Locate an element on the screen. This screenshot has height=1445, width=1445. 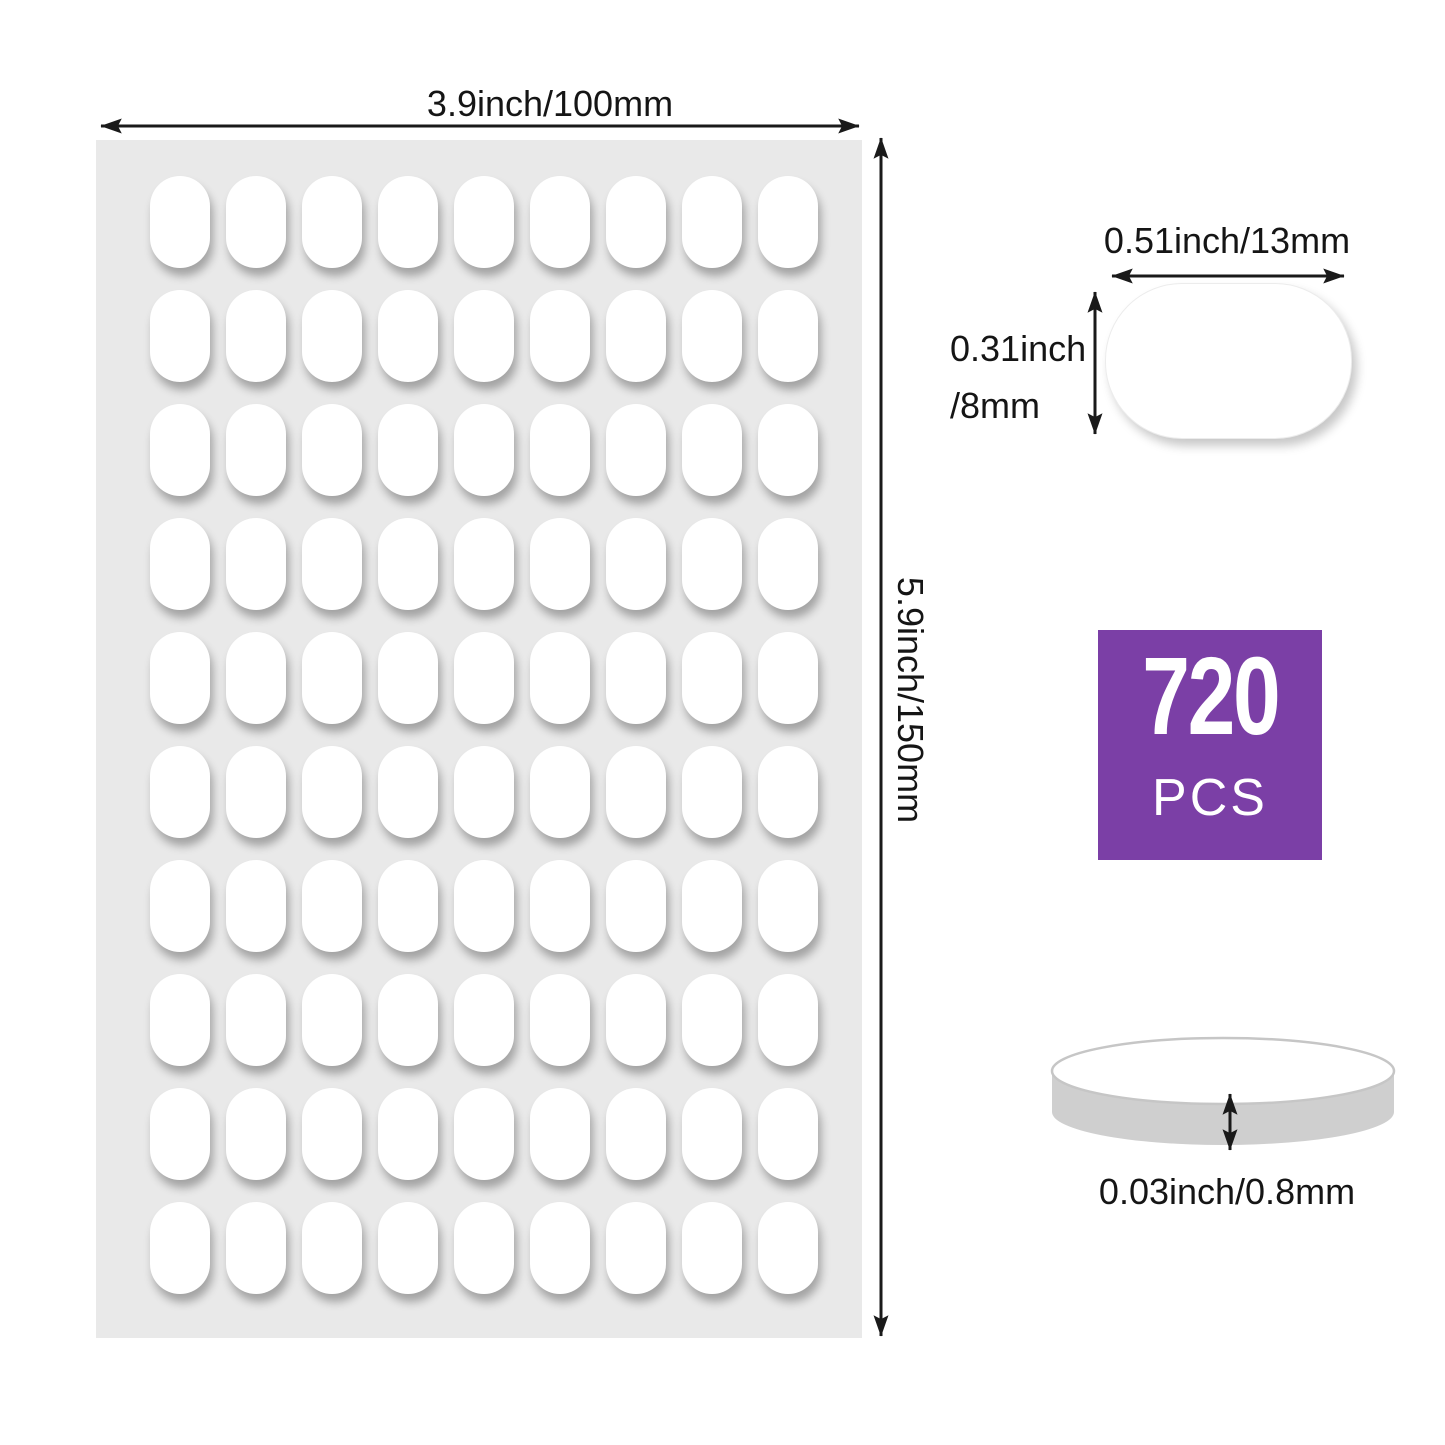
sheet-height-label: 5.9inch/150mm is located at coordinates (911, 700).